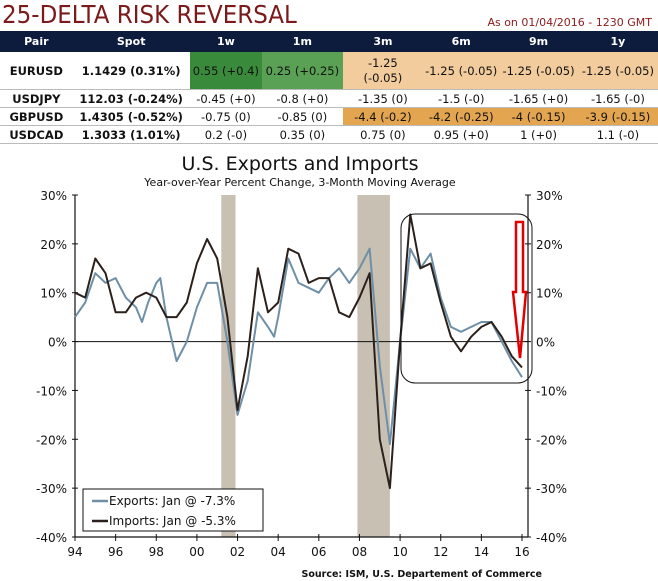 The image size is (658, 581). What do you see at coordinates (440, 552) in the screenshot?
I see `x-tick-label: 12` at bounding box center [440, 552].